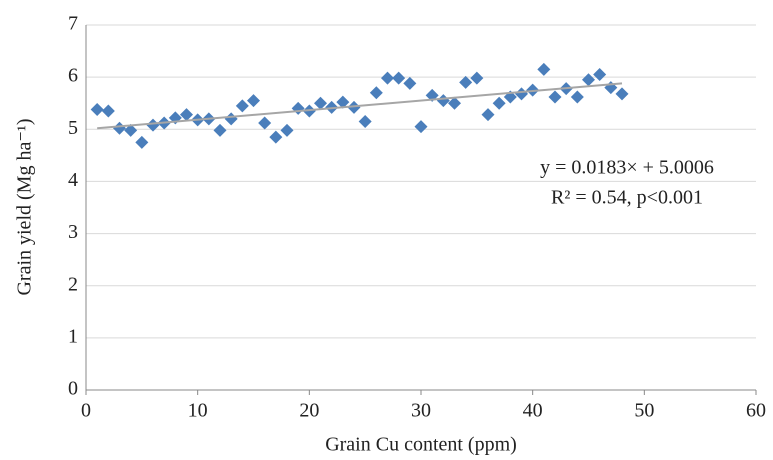 Image resolution: width=773 pixels, height=460 pixels. What do you see at coordinates (421, 445) in the screenshot?
I see `x-axis-label: Grain Cu content (ppm)` at bounding box center [421, 445].